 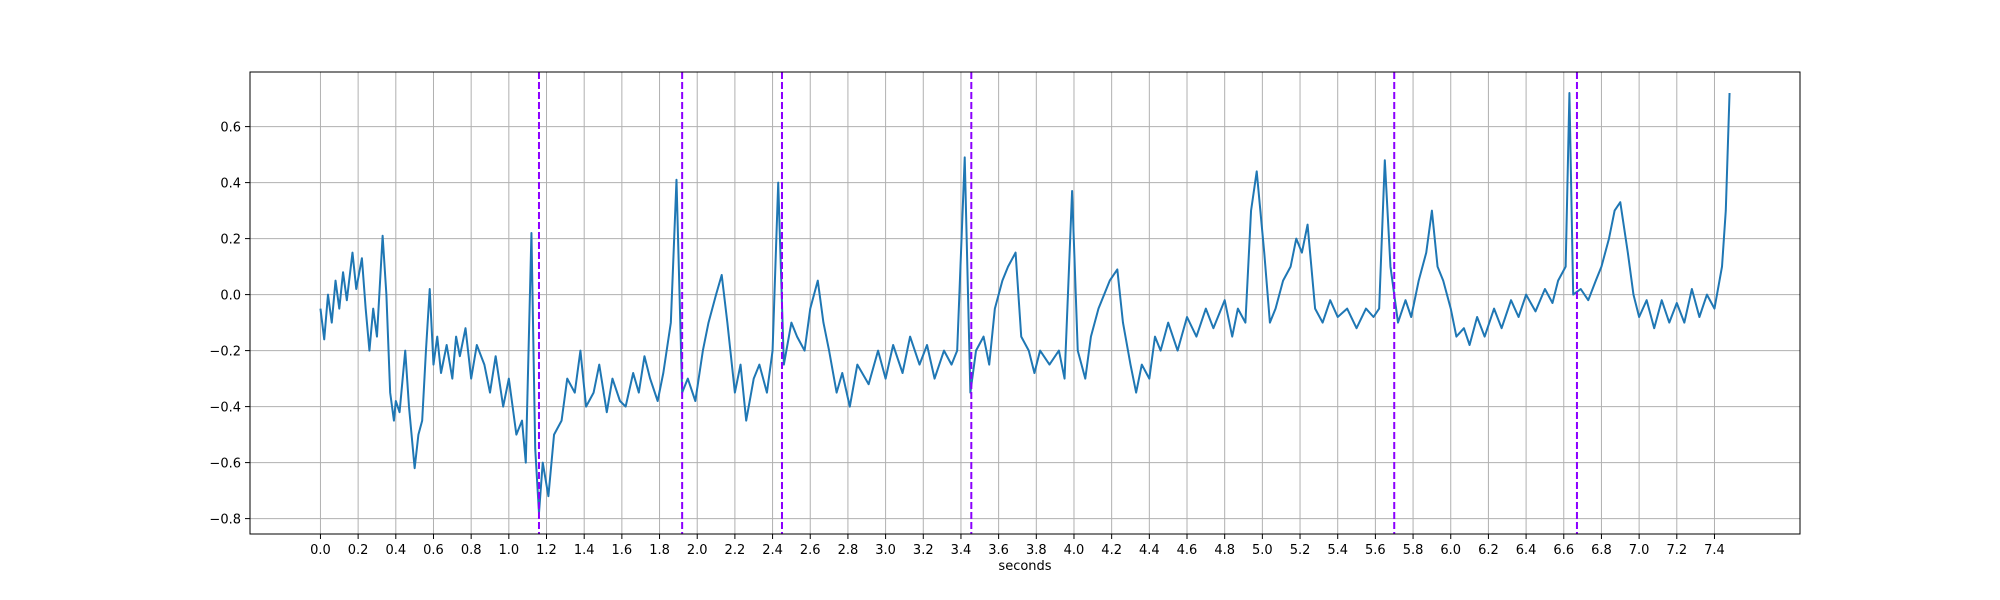 I want to click on x-tick-label: 7.2, so click(x=1676, y=550).